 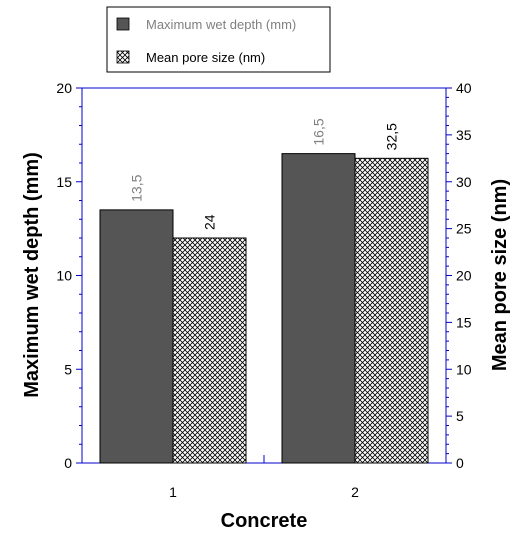 I want to click on right-tick-label: 25, so click(x=464, y=229).